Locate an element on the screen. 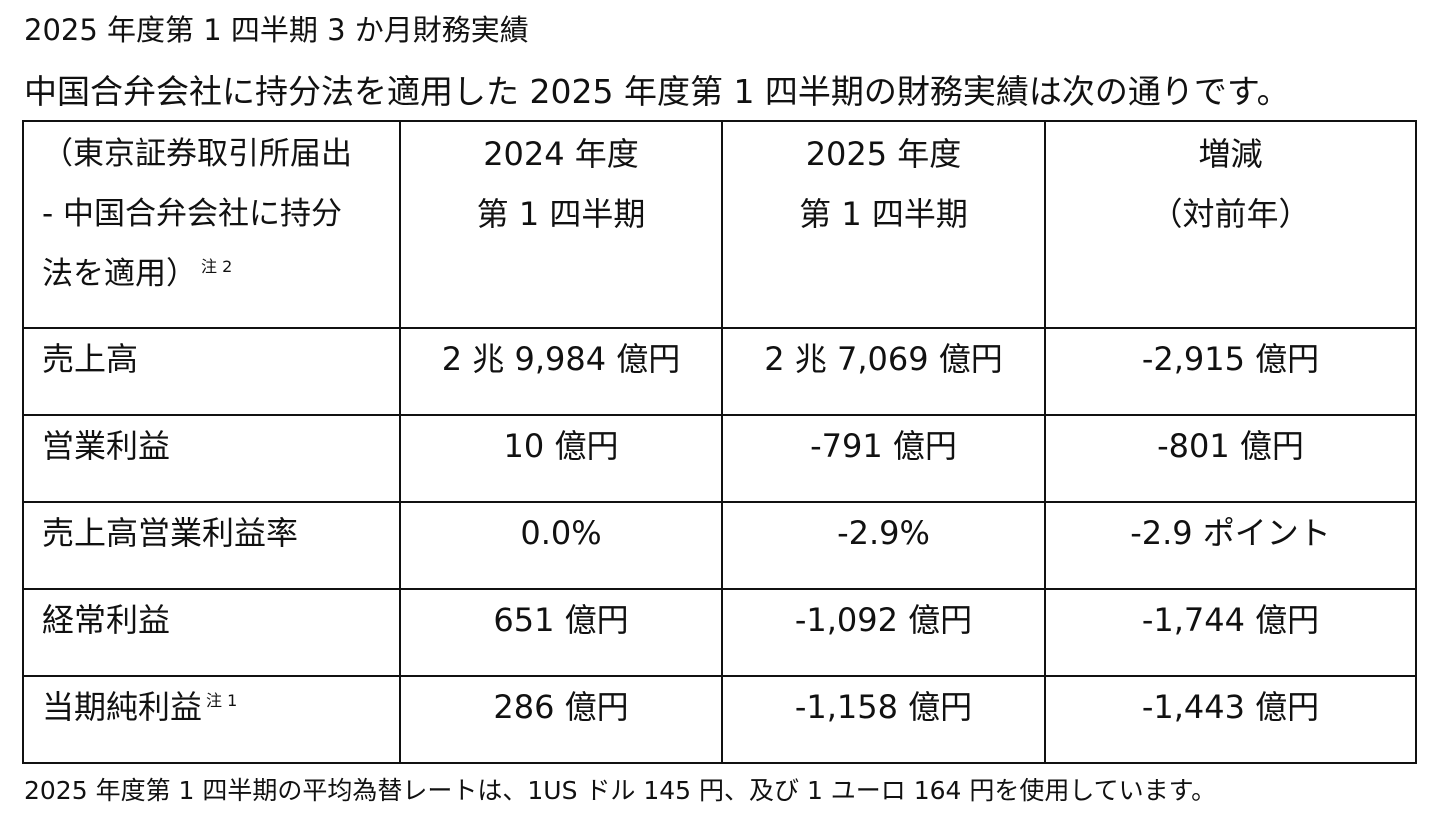 The height and width of the screenshot is (826, 1437). row-fy2024-value: 651 億円 is located at coordinates (561, 632).